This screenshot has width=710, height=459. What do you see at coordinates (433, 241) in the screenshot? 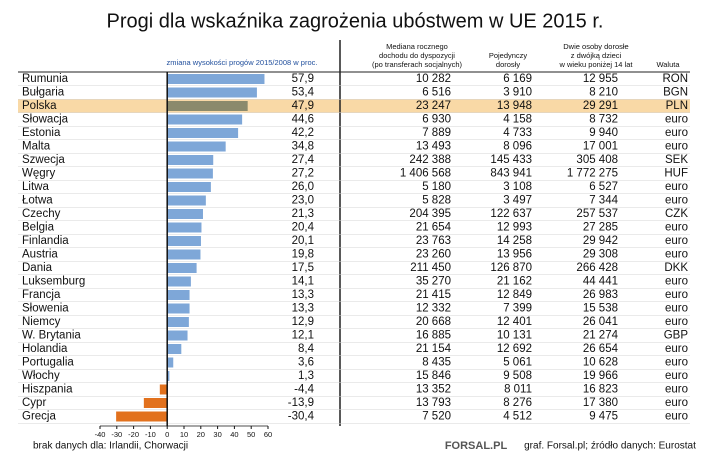
I see `table-cell: 23 763` at bounding box center [433, 241].